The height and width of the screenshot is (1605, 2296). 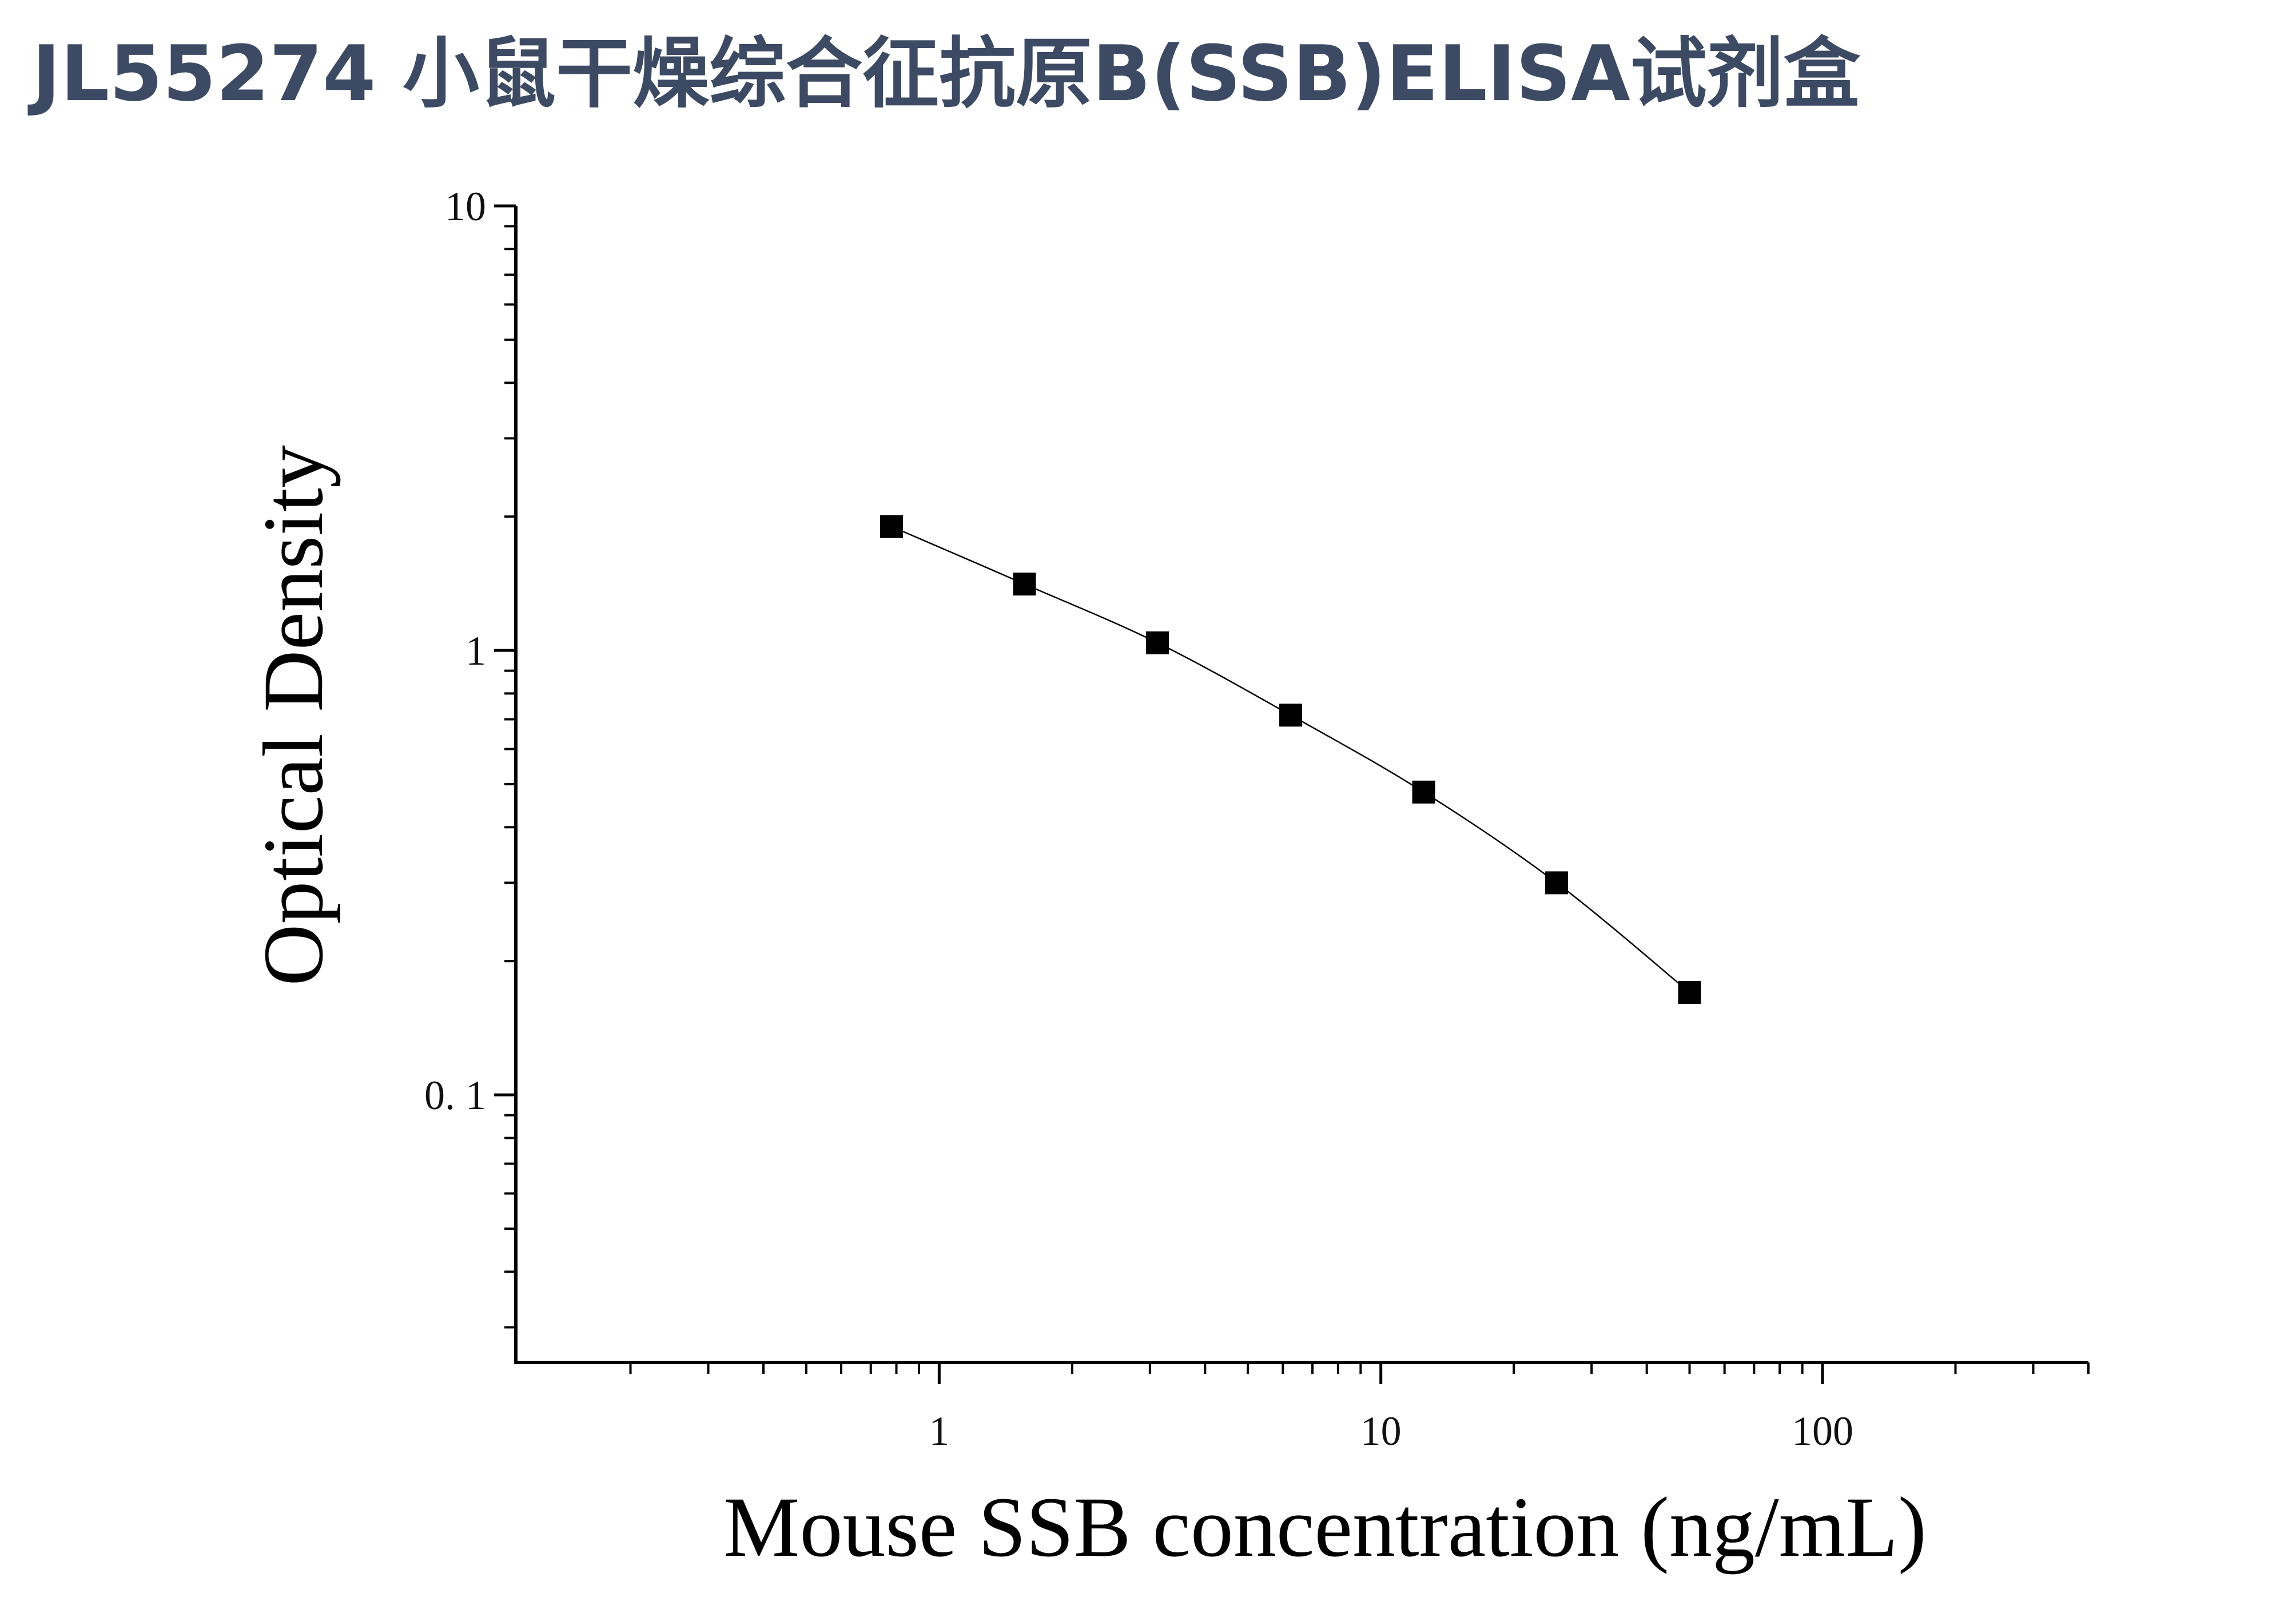 I want to click on x-axis-major-ticks, so click(x=1380, y=1373).